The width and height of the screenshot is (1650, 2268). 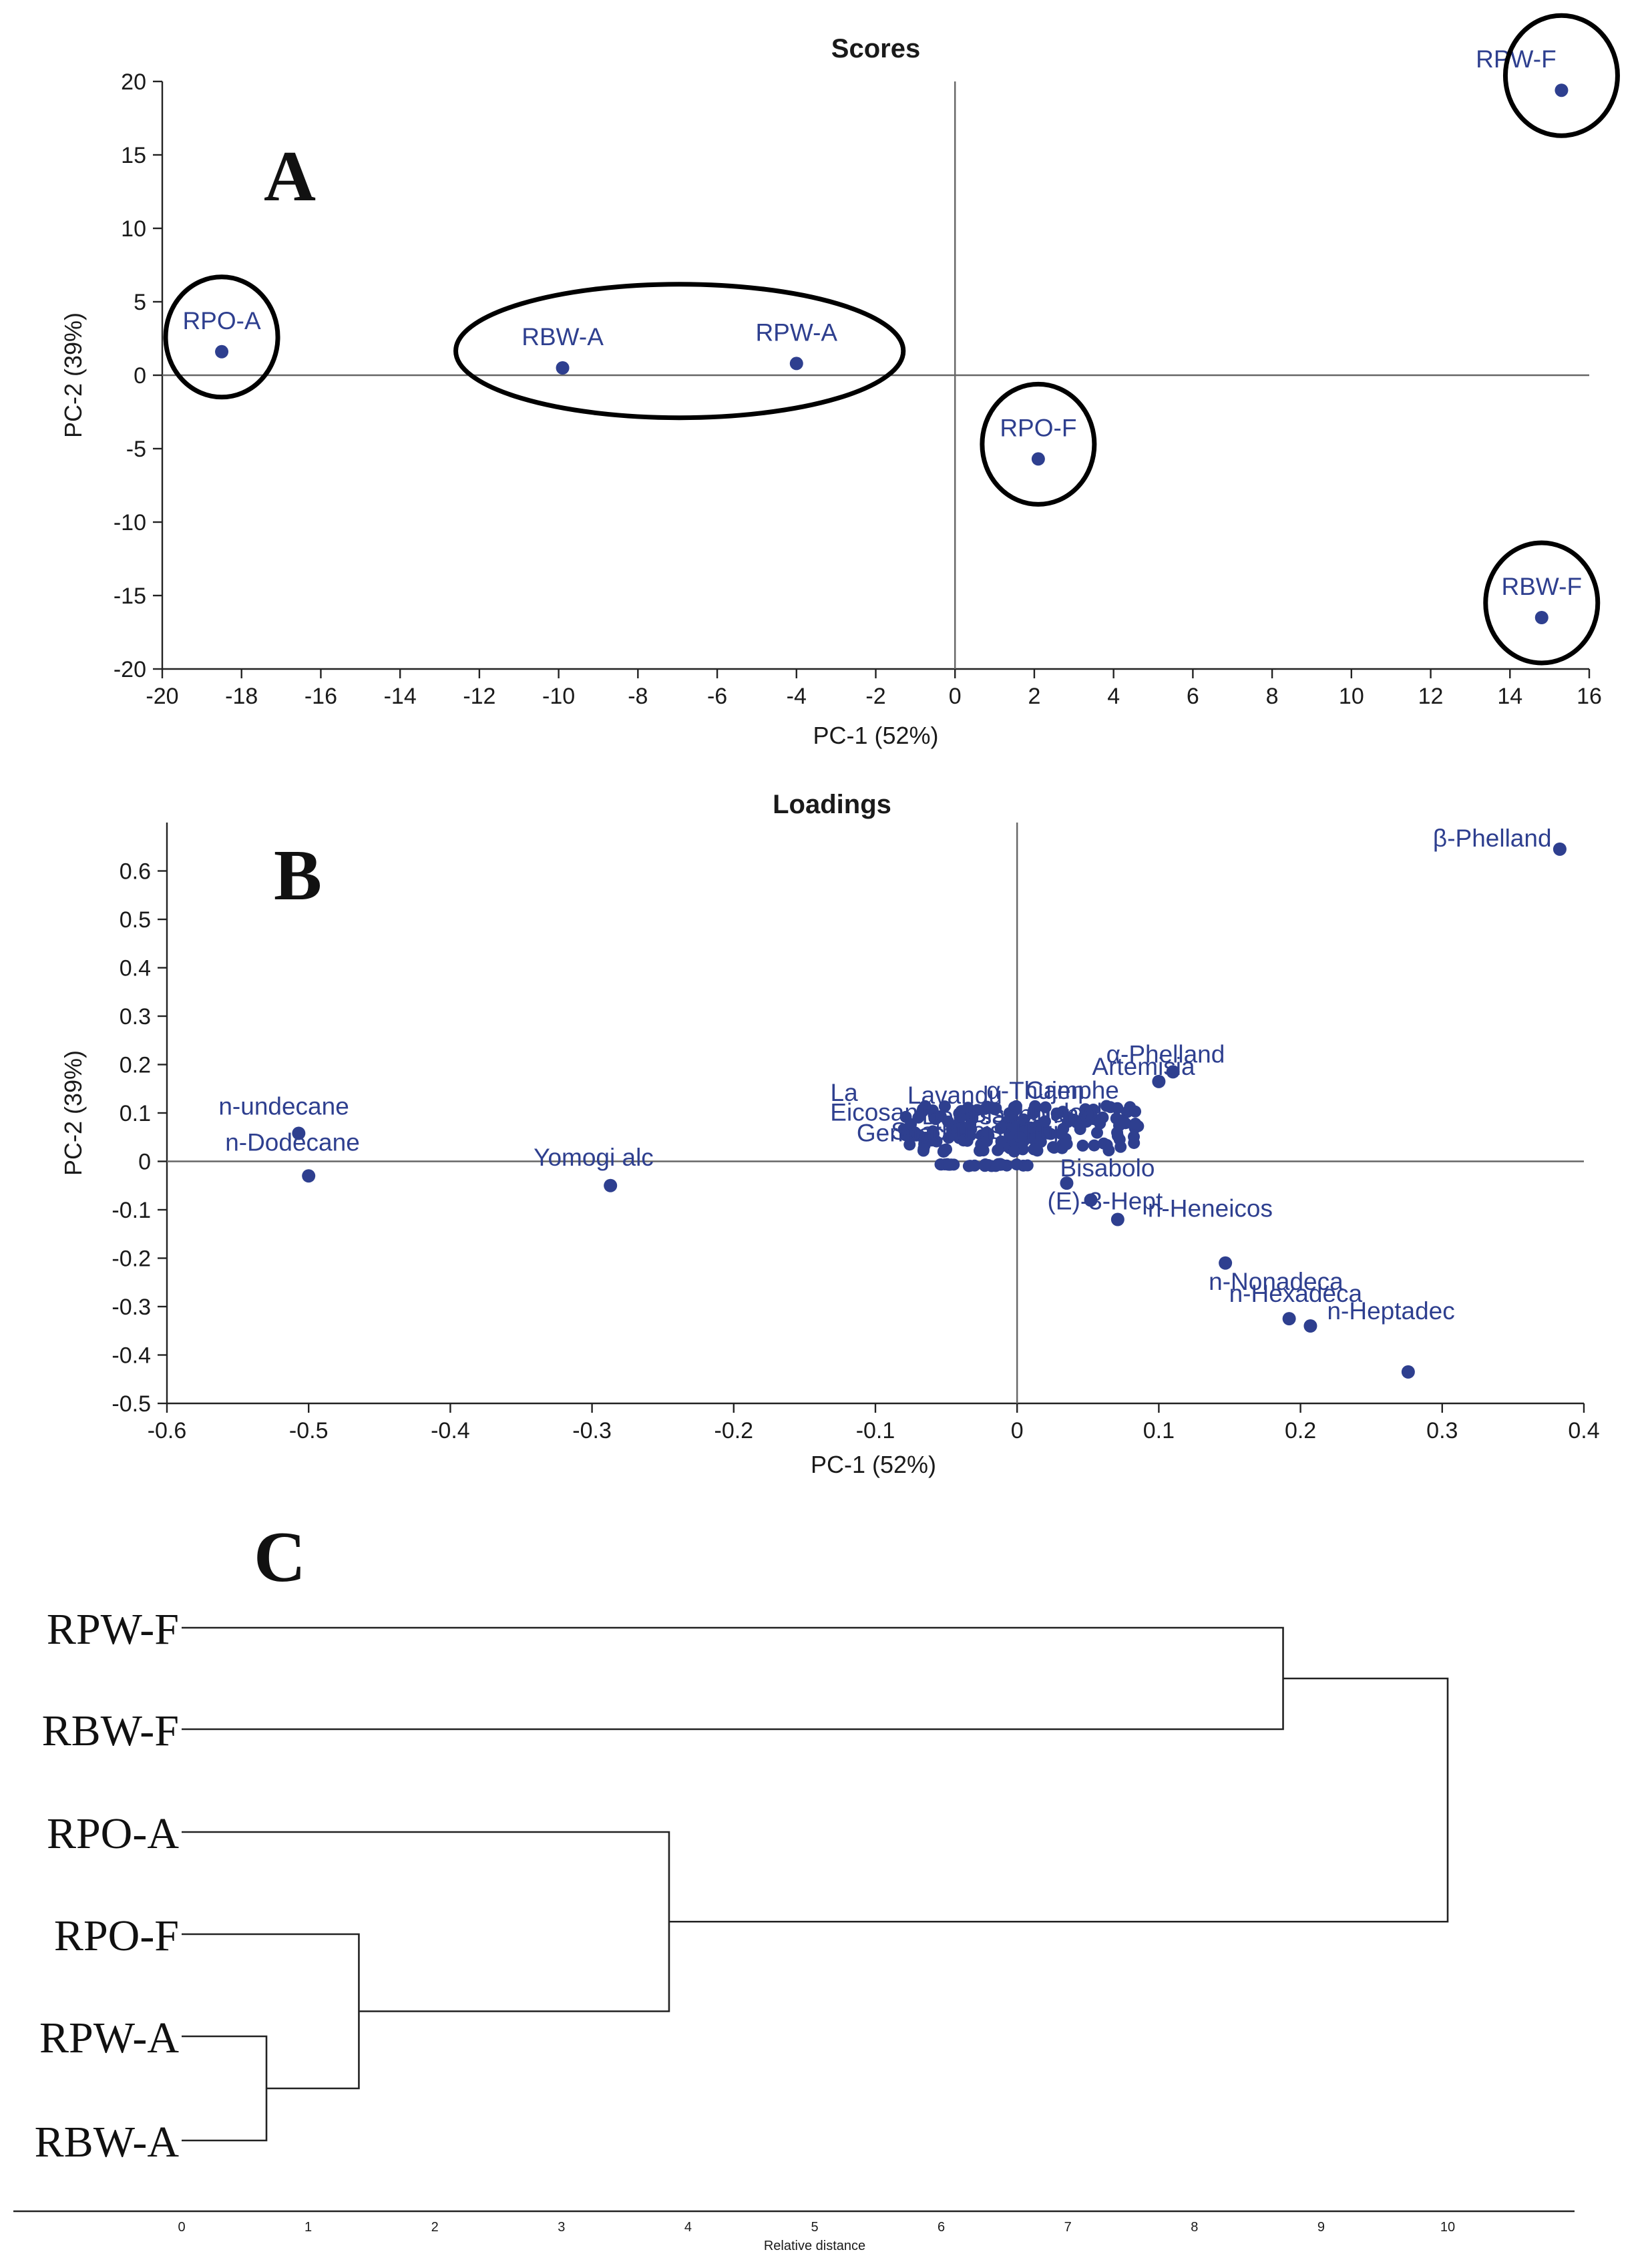 I want to click on dendro-scale-title: Relative distance, so click(x=814, y=2246).